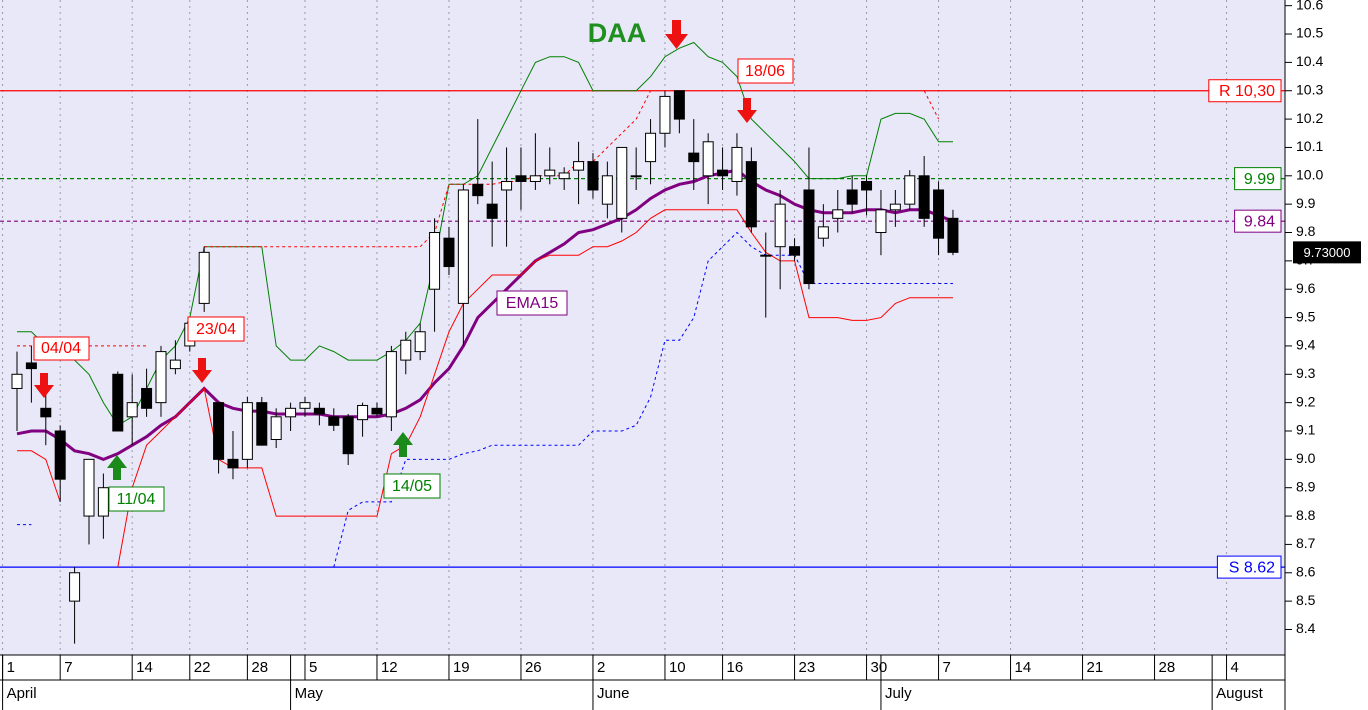 The width and height of the screenshot is (1368, 710). What do you see at coordinates (1306, 486) in the screenshot?
I see `y-tick-label: 8.9` at bounding box center [1306, 486].